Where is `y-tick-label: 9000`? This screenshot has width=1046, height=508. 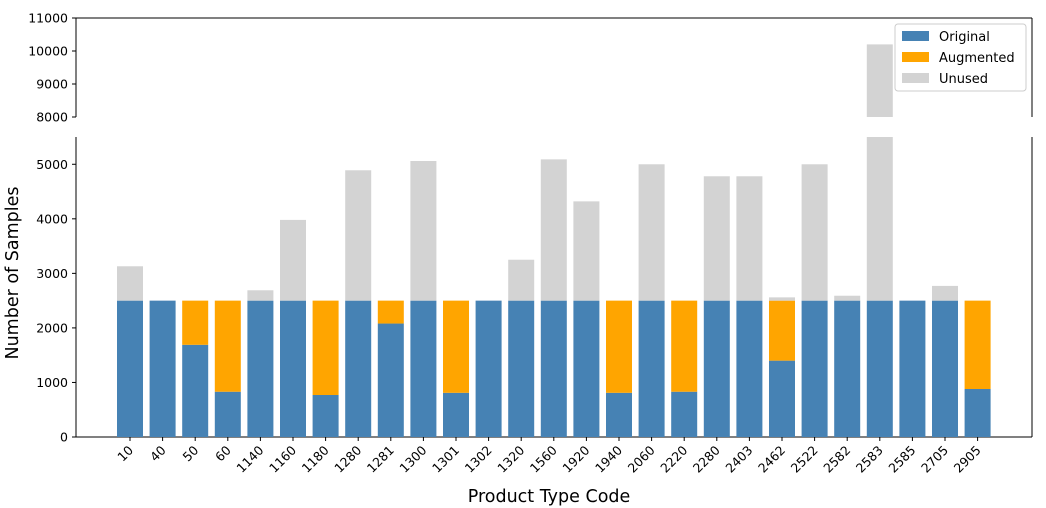
y-tick-label: 9000 is located at coordinates (52, 84).